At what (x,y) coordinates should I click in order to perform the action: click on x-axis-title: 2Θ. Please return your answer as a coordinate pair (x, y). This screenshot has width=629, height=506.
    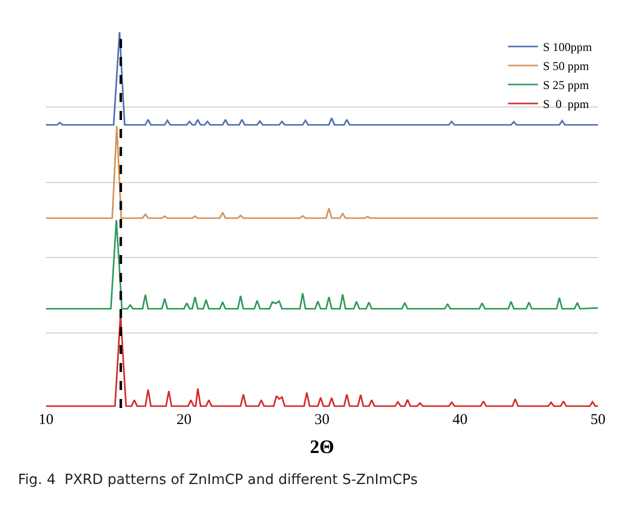
    Looking at the image, I should click on (322, 447).